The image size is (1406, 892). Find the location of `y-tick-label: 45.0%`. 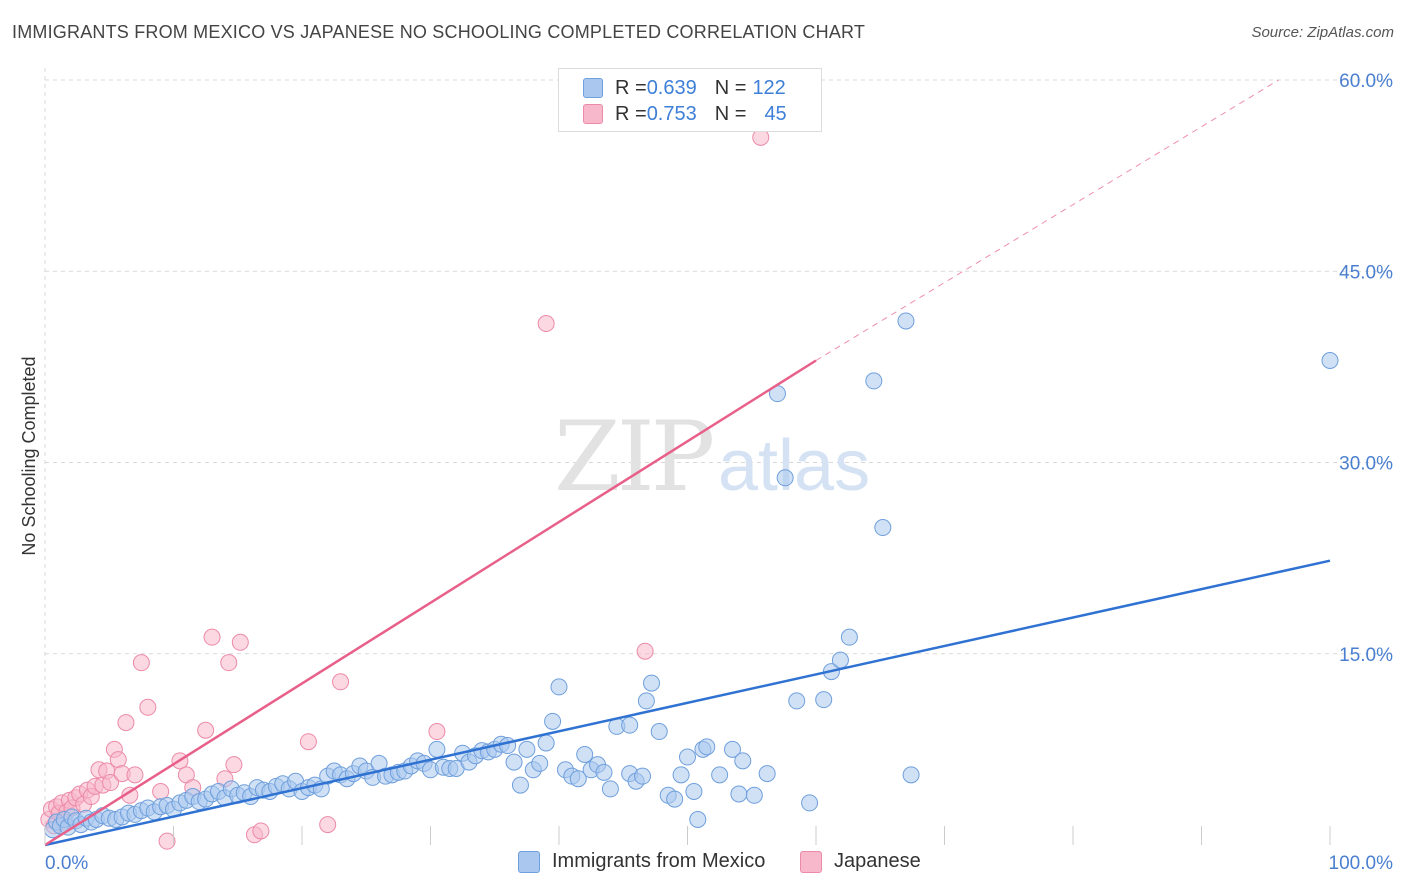

y-tick-label: 45.0% is located at coordinates (1366, 272).